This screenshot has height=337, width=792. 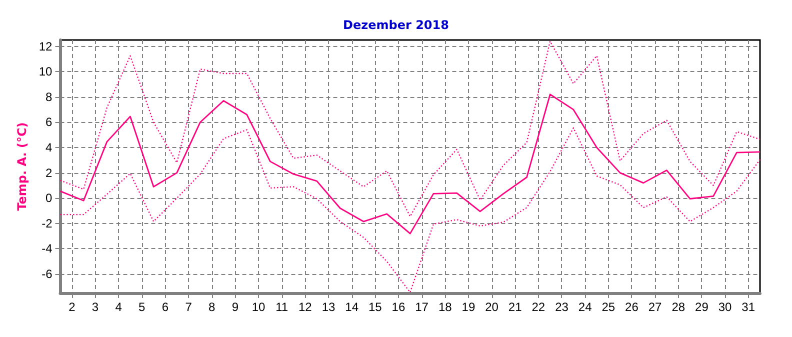 I want to click on x-tick-label: 4, so click(x=118, y=307).